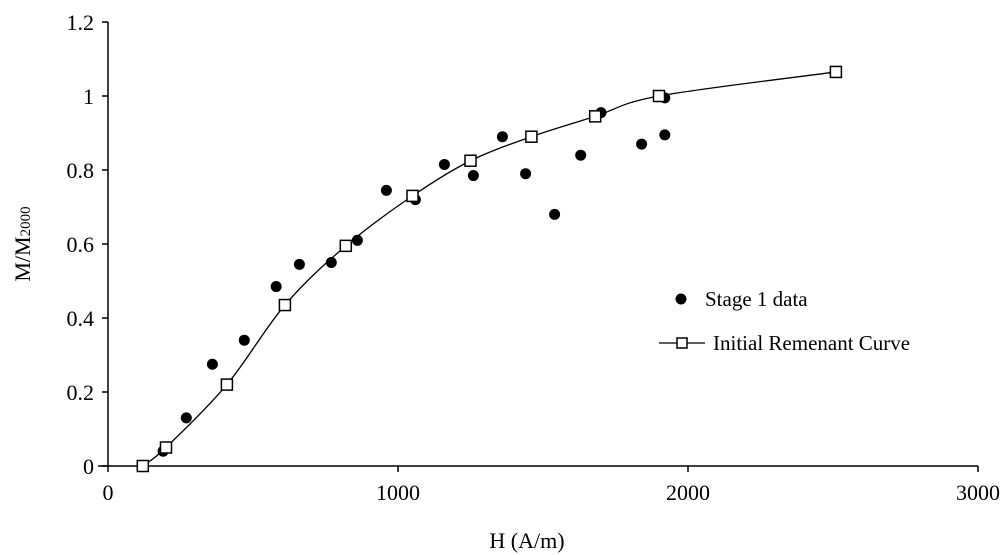 The height and width of the screenshot is (555, 1006). What do you see at coordinates (88, 466) in the screenshot?
I see `y-tick-label: 0` at bounding box center [88, 466].